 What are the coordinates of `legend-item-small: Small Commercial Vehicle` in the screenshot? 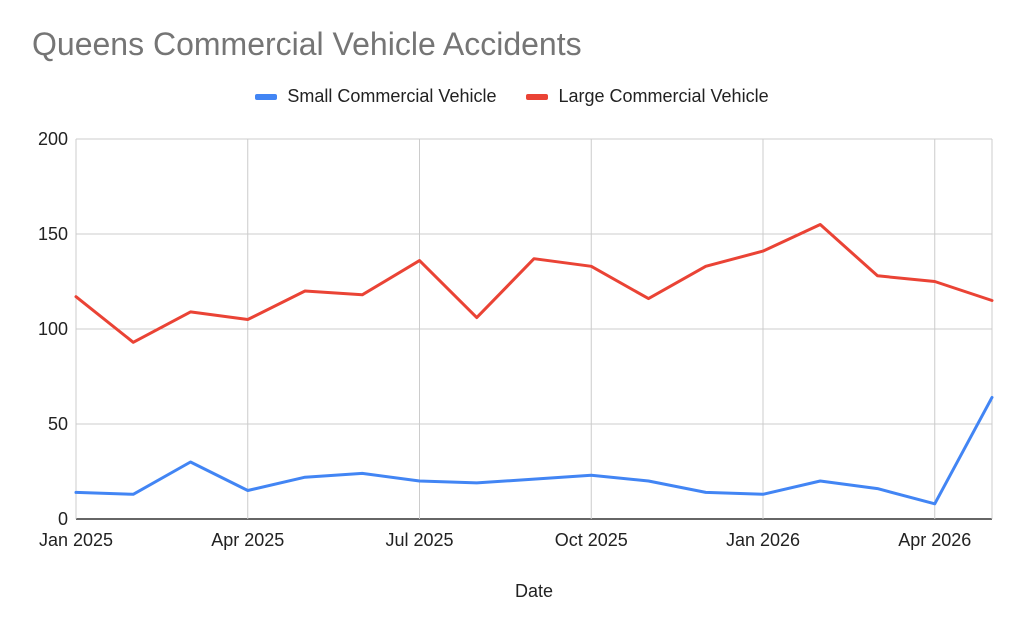 It's located at (375, 96).